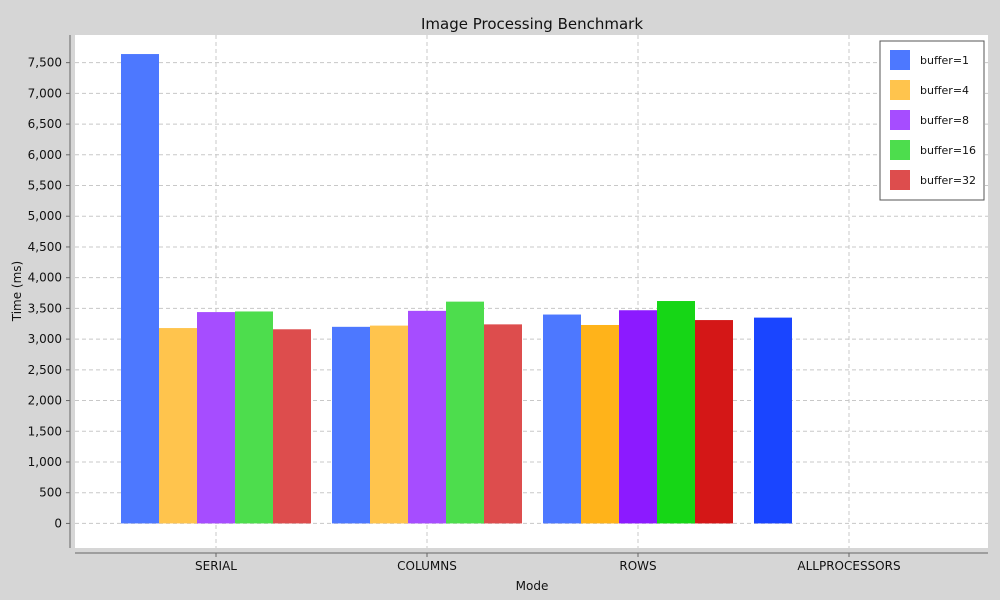 The height and width of the screenshot is (600, 1000). Describe the element at coordinates (848, 566) in the screenshot. I see `x-category-label: ALLPROCESSORS` at that location.